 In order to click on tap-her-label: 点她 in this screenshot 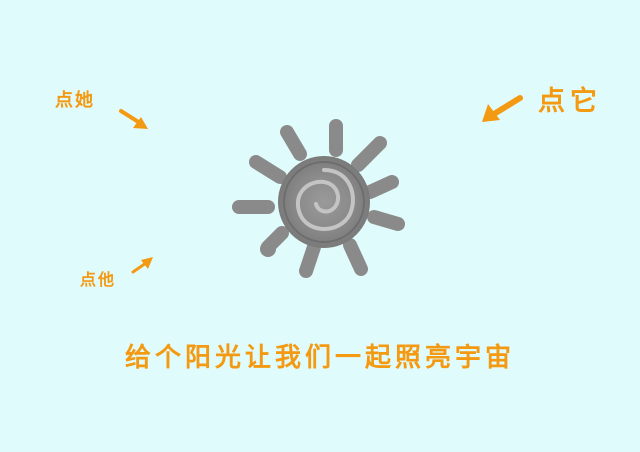, I will do `click(75, 100)`.